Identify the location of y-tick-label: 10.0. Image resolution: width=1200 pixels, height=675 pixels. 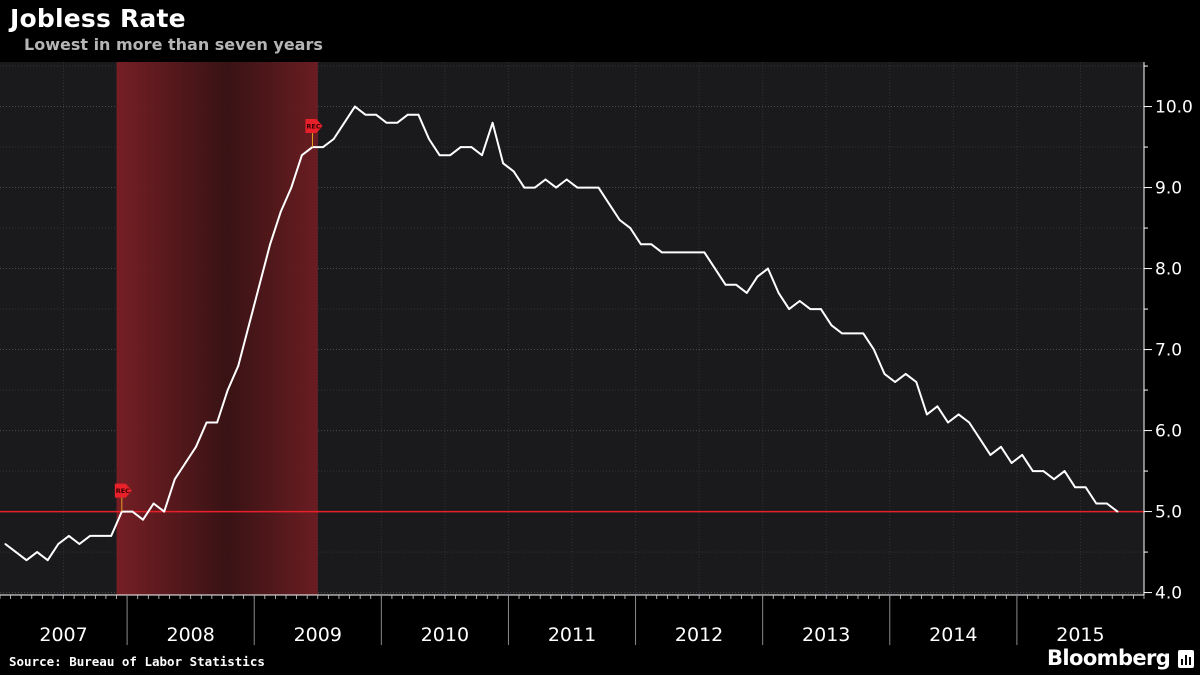
(1174, 108).